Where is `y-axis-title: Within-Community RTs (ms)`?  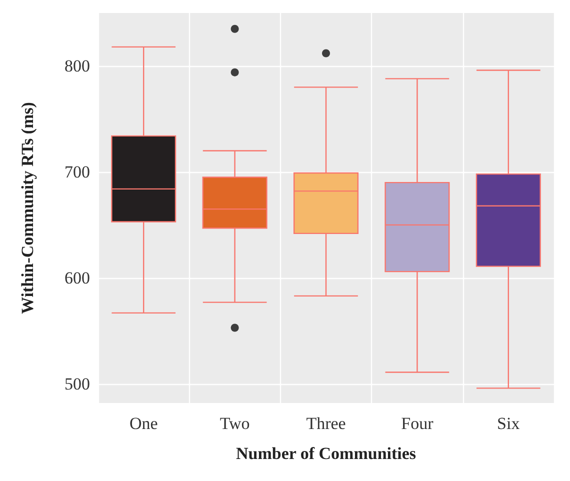 y-axis-title: Within-Community RTs (ms) is located at coordinates (27, 208).